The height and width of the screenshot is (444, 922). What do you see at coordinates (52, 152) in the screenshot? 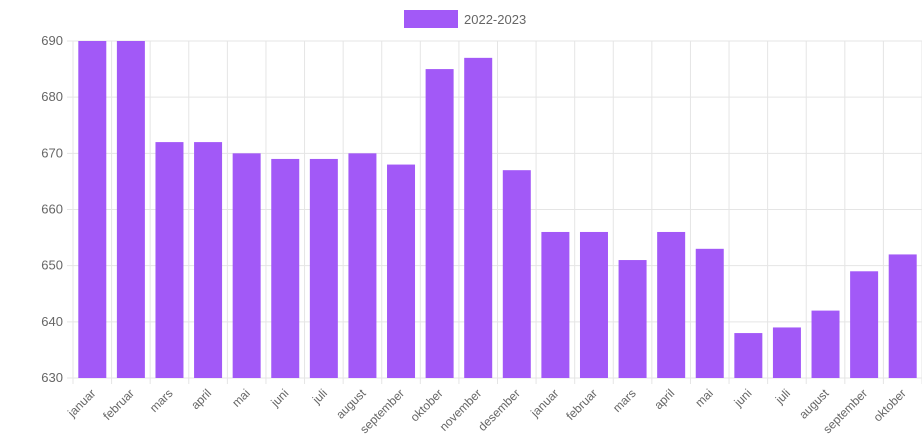
I see `y-tick-label: 670` at bounding box center [52, 152].